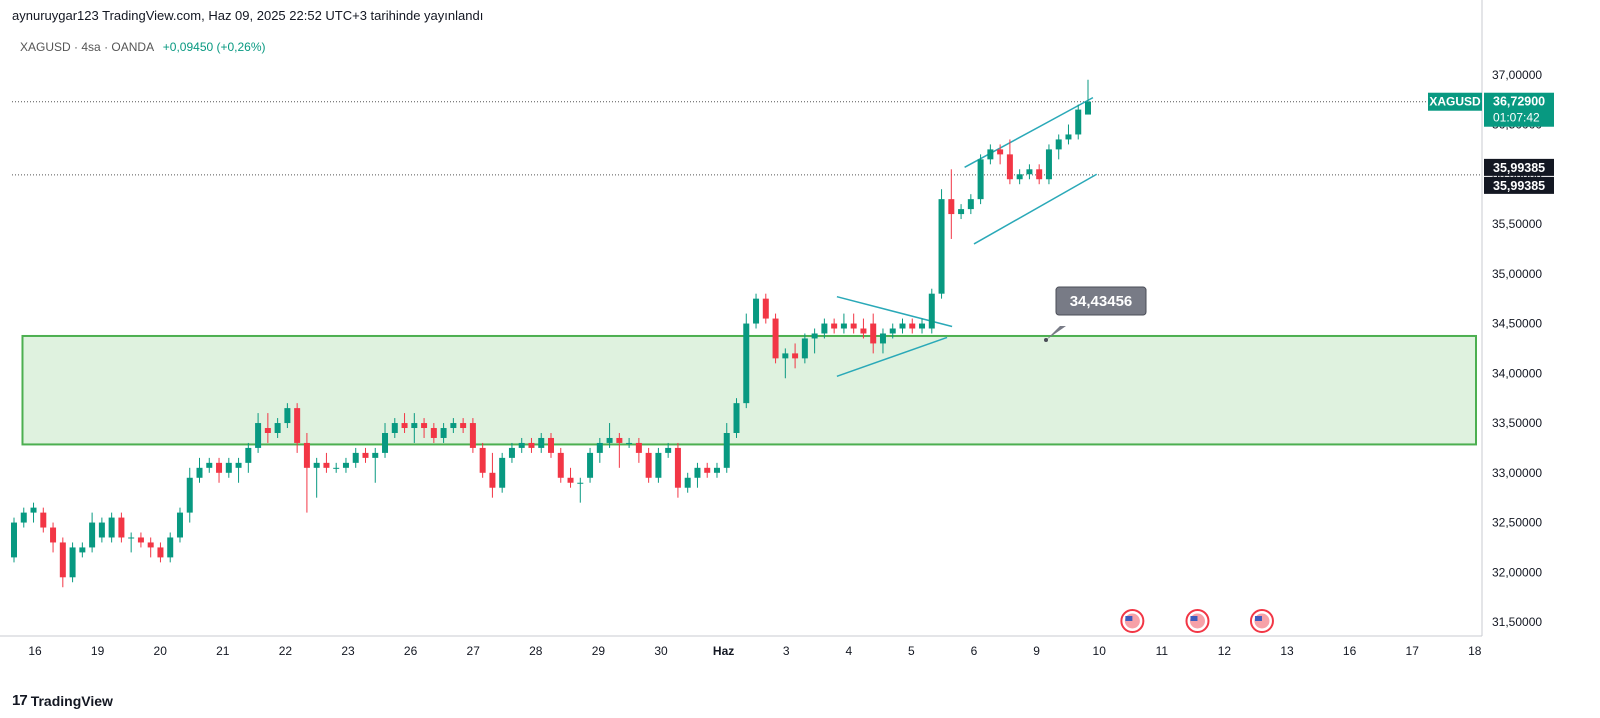 The image size is (1600, 718). What do you see at coordinates (45, 47) in the screenshot?
I see `symbol-name: XAGUSD` at bounding box center [45, 47].